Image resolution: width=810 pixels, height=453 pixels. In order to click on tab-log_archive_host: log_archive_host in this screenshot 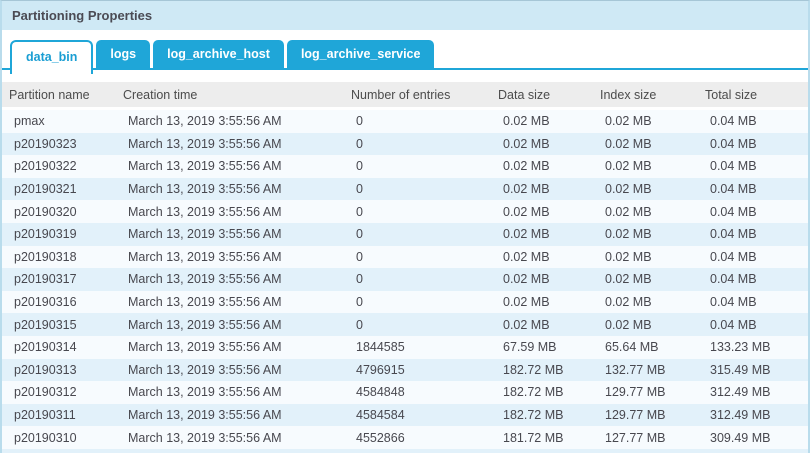, I will do `click(218, 54)`.